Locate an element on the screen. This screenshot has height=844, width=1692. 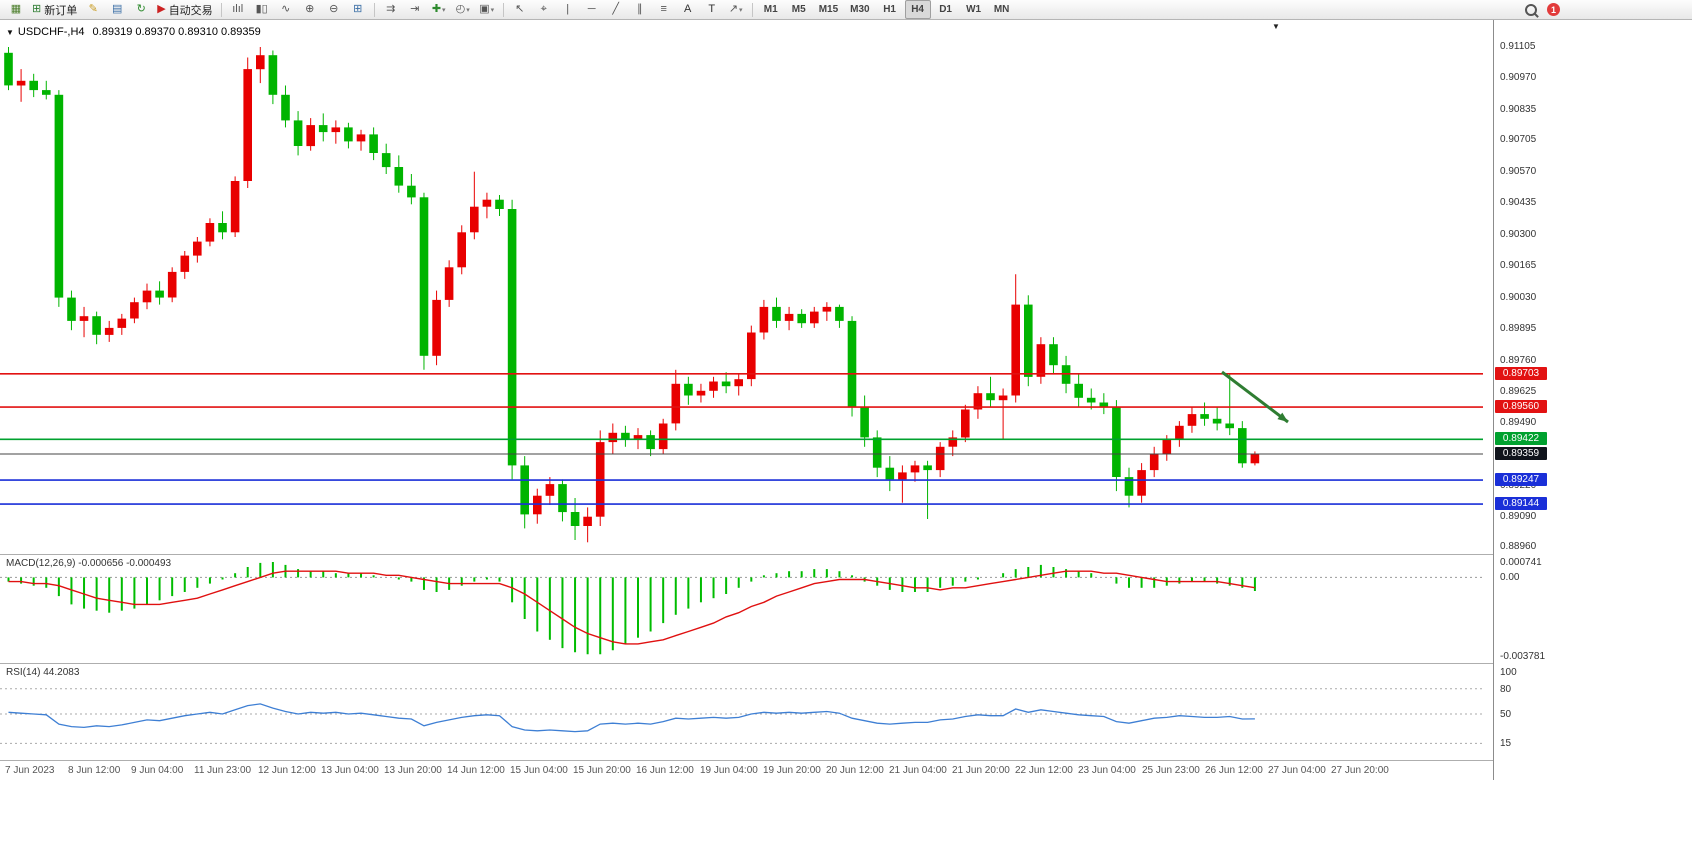
chart-symbol-period: USDCHF-,H4 is located at coordinates (51, 32).